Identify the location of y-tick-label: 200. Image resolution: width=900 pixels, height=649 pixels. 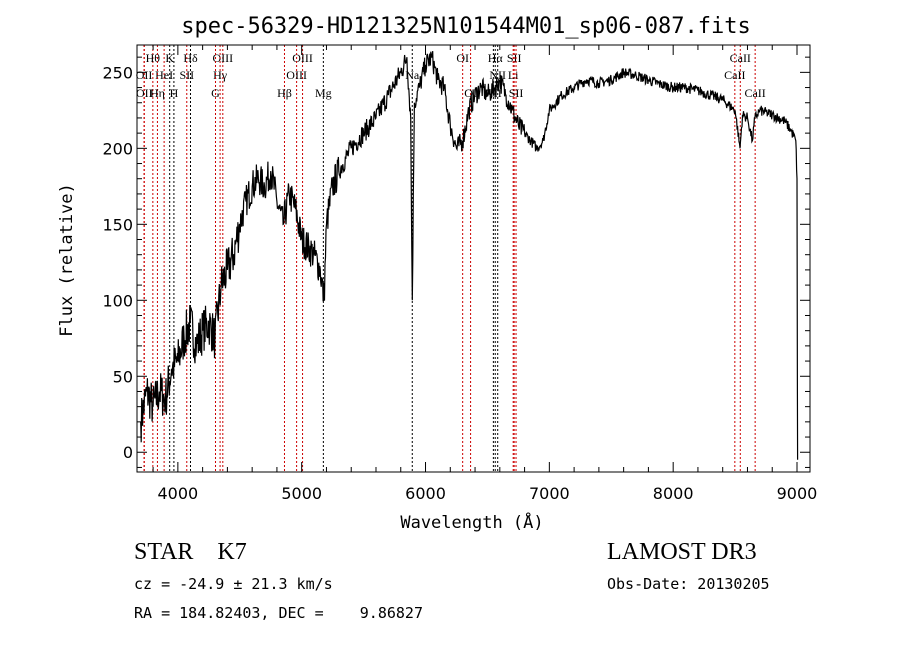
(117, 148).